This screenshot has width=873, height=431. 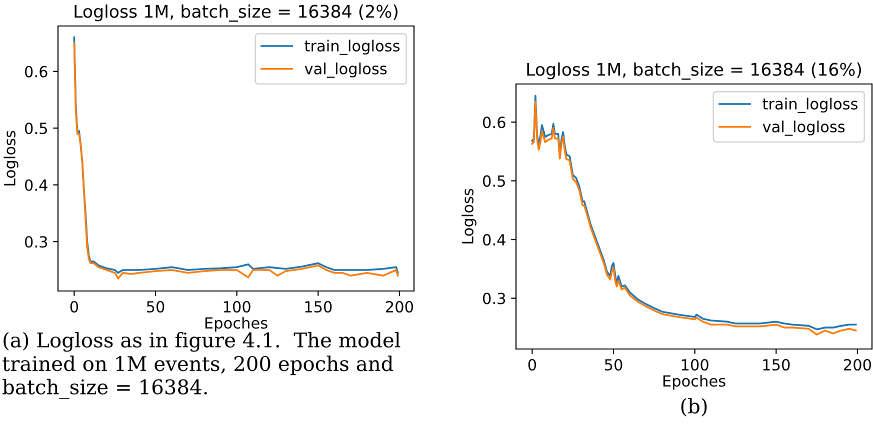 I want to click on text: (b), so click(x=694, y=407).